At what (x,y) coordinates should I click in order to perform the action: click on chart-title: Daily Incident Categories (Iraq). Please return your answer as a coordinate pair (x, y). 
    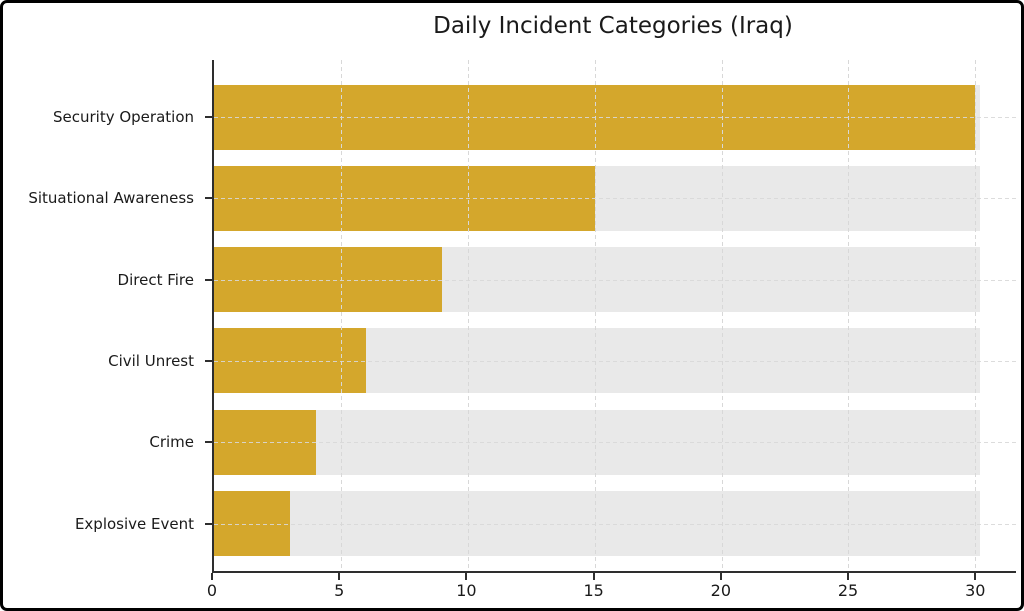
    Looking at the image, I should click on (613, 26).